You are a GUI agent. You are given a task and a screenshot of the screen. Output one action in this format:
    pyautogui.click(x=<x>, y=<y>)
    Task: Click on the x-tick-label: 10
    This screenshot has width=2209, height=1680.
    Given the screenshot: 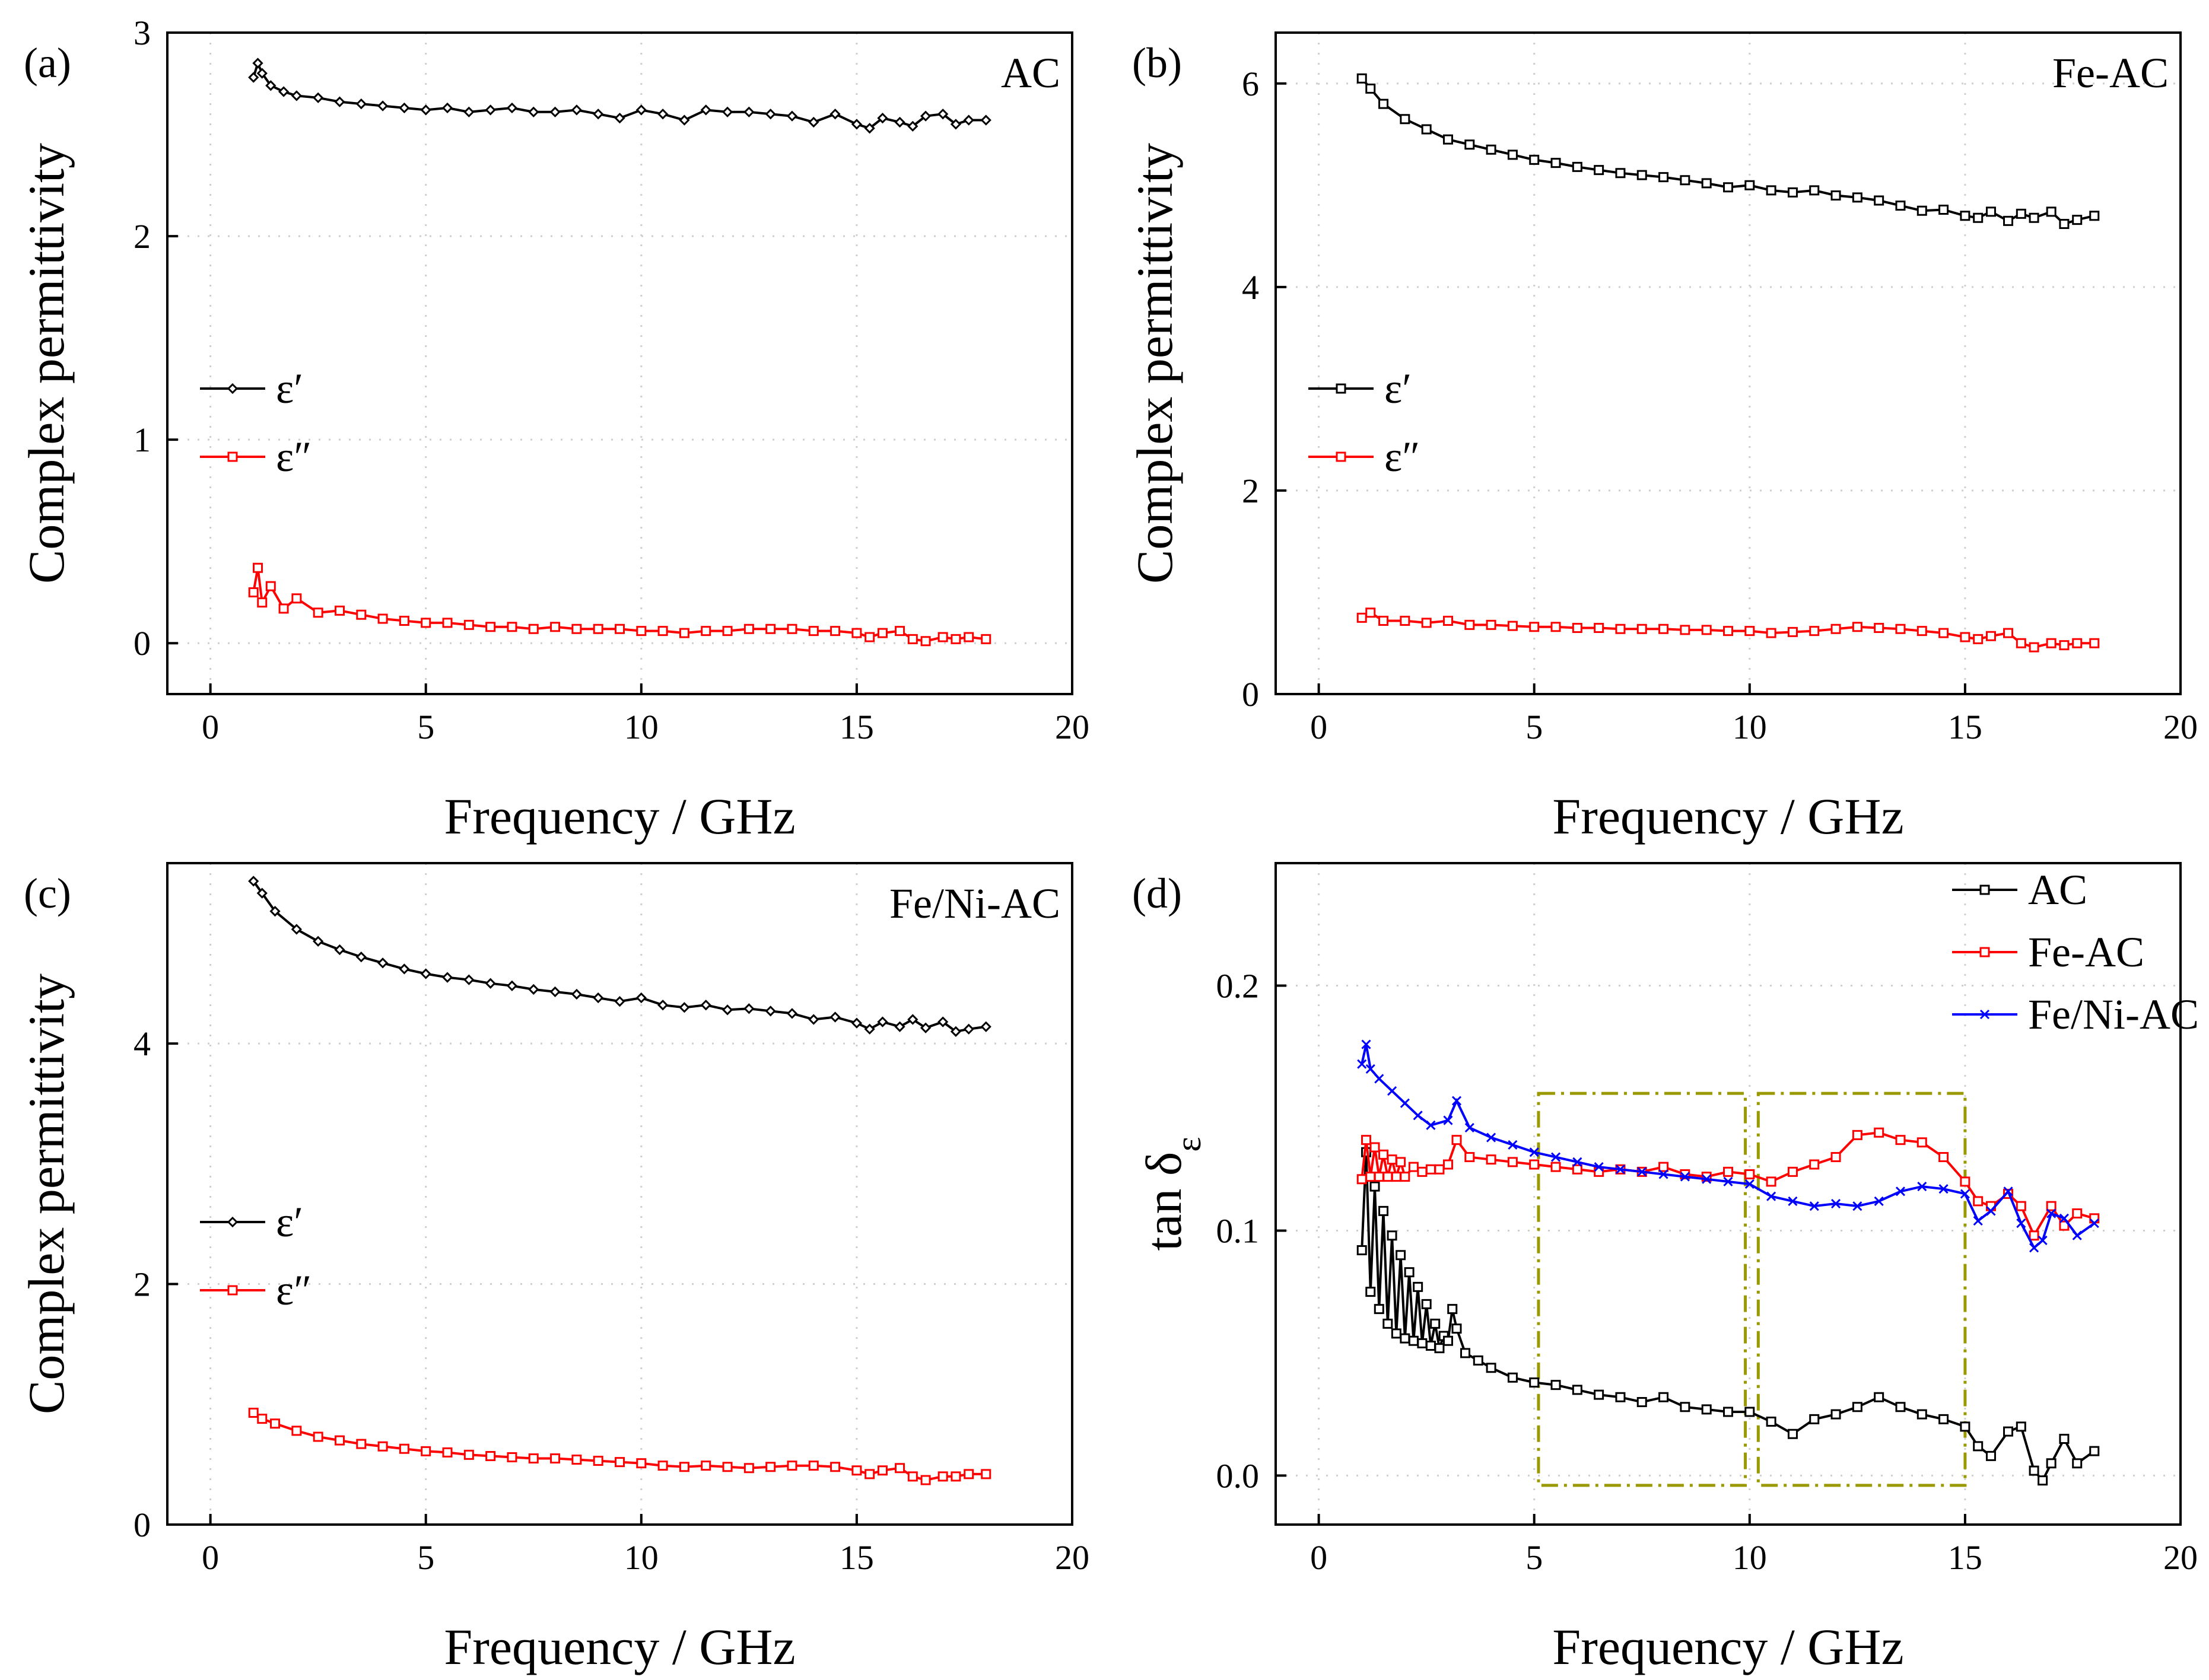 What is the action you would take?
    pyautogui.click(x=1750, y=727)
    